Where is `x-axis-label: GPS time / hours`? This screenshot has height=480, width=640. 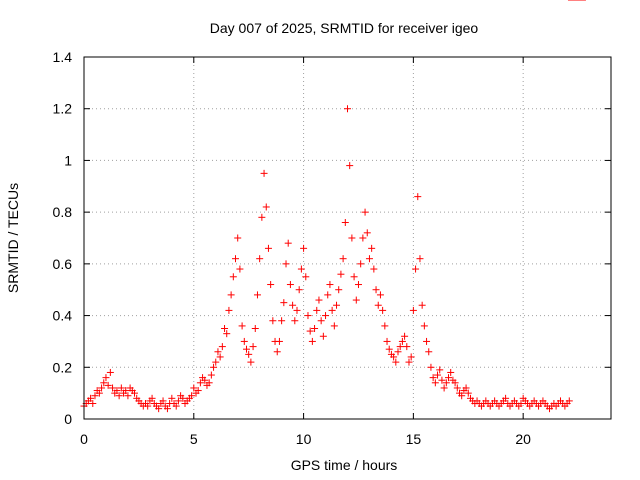 x-axis-label: GPS time / hours is located at coordinates (344, 465).